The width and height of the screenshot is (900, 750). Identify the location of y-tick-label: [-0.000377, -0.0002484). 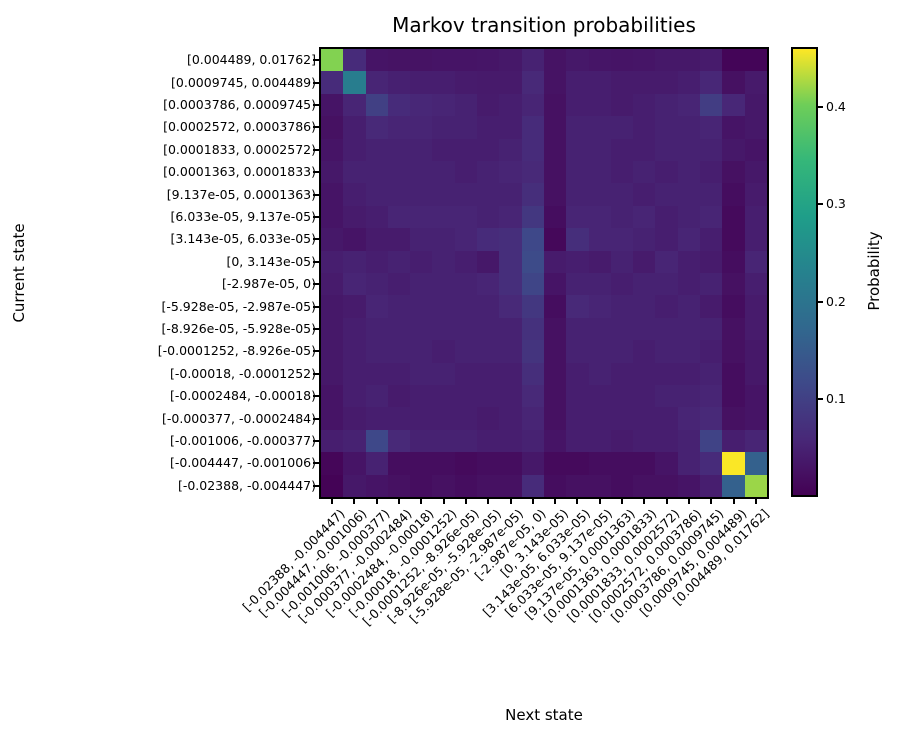
(239, 418).